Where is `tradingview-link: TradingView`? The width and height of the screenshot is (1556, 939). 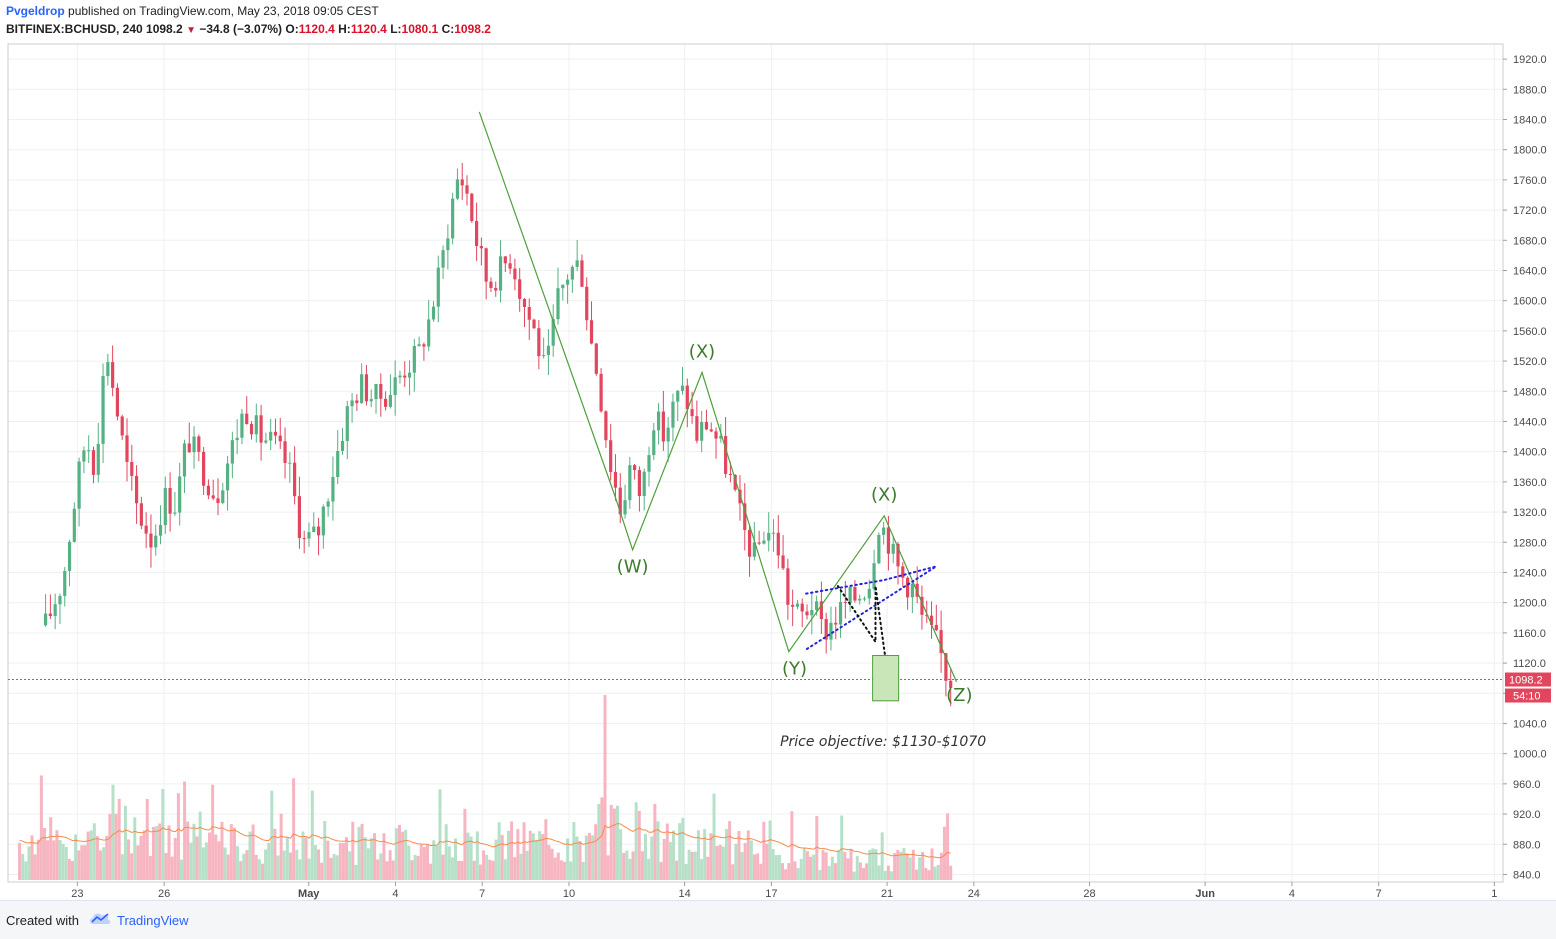
tradingview-link: TradingView is located at coordinates (153, 920).